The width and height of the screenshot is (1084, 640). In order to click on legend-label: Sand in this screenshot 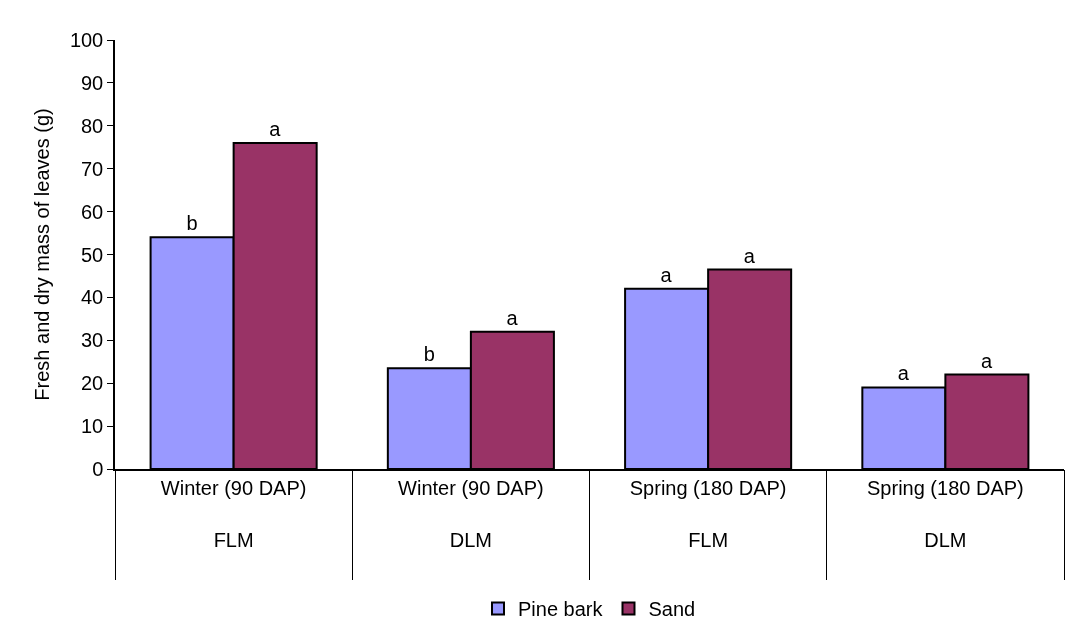, I will do `click(672, 609)`.